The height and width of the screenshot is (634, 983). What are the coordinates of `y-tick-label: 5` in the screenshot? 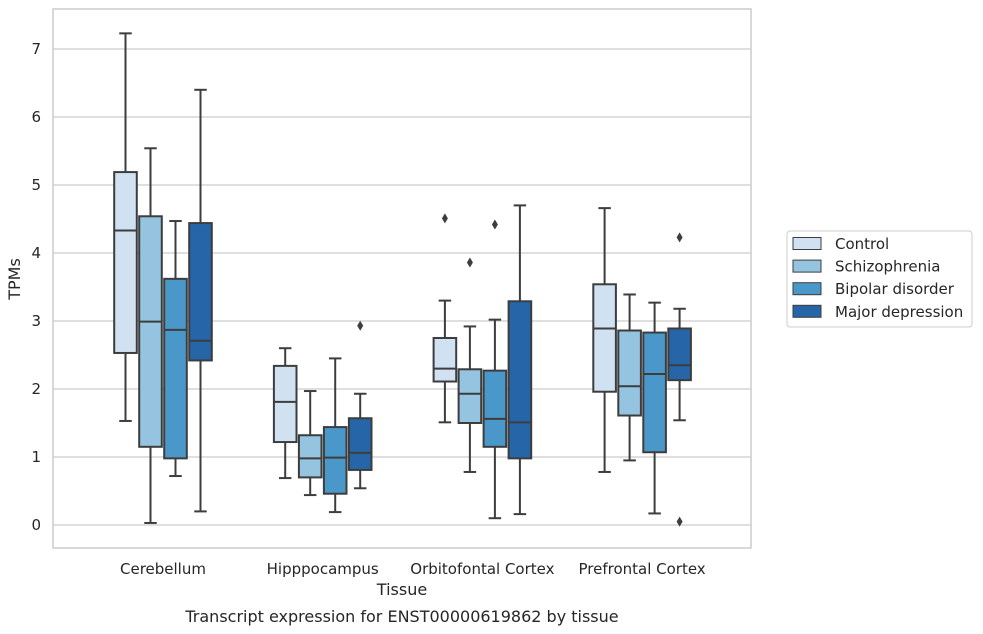 It's located at (36, 185).